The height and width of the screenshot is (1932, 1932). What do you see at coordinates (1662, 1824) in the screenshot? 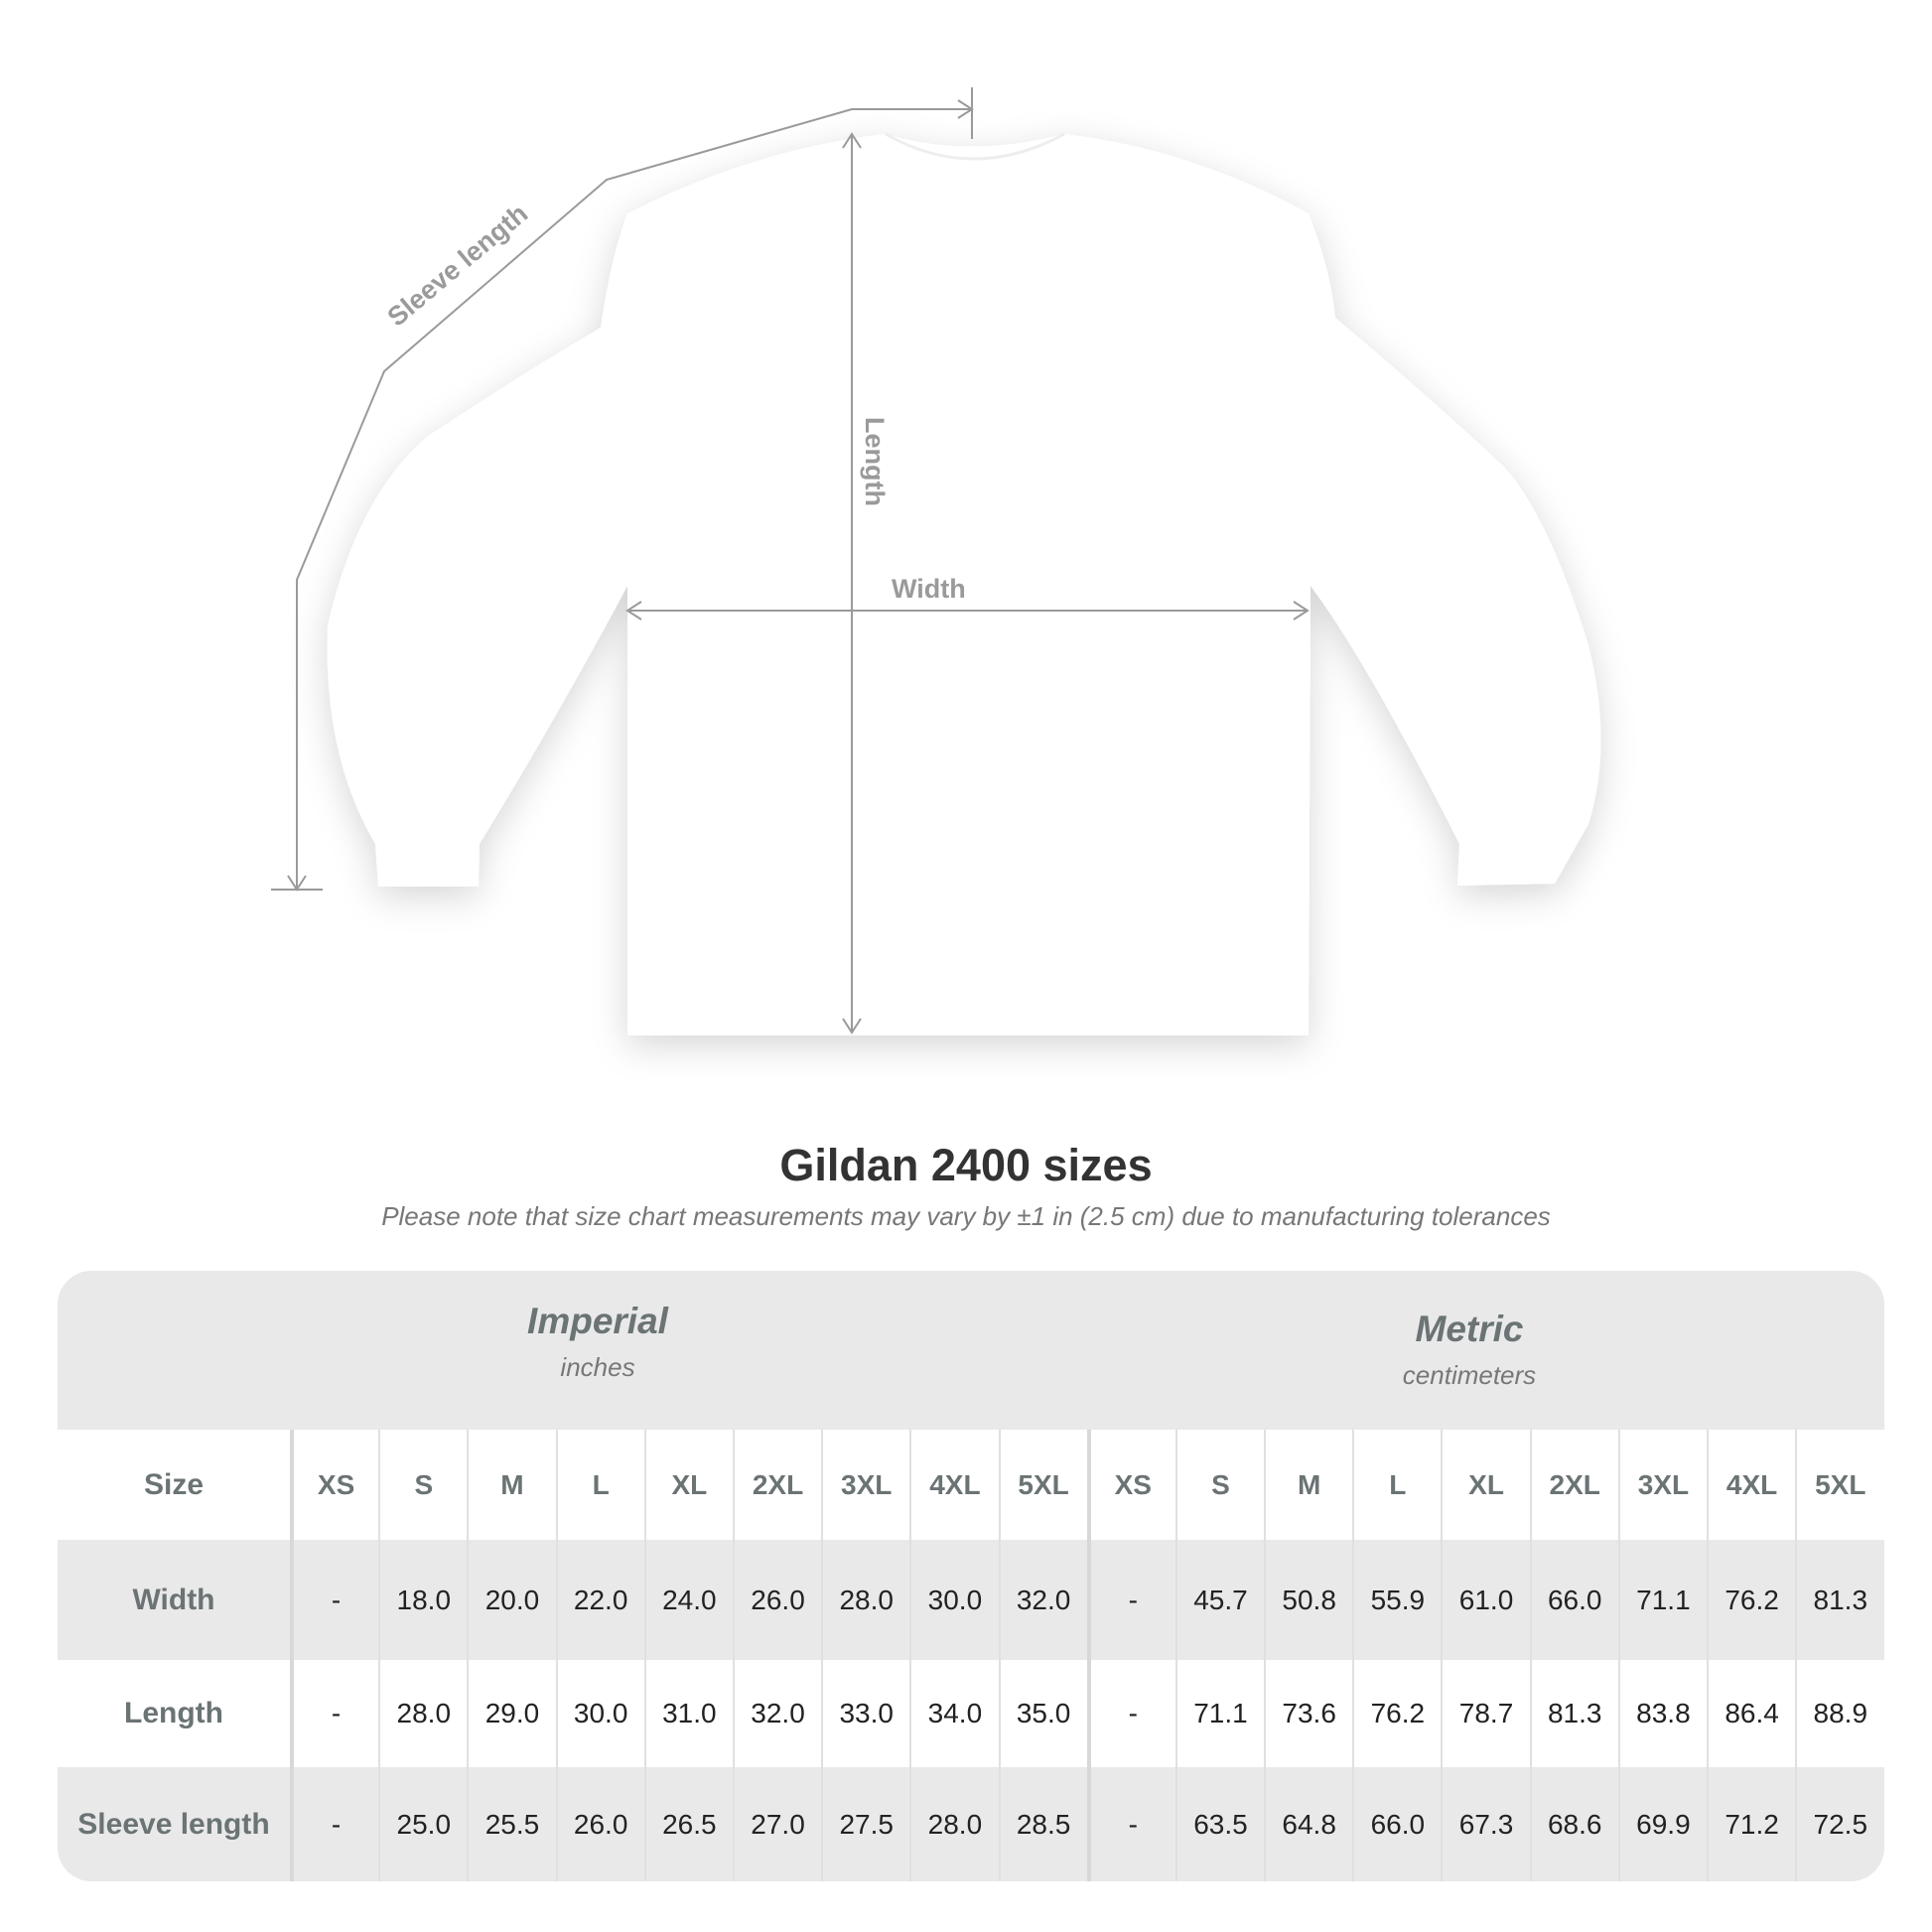
I see `metric-value-cell: 69.9` at bounding box center [1662, 1824].